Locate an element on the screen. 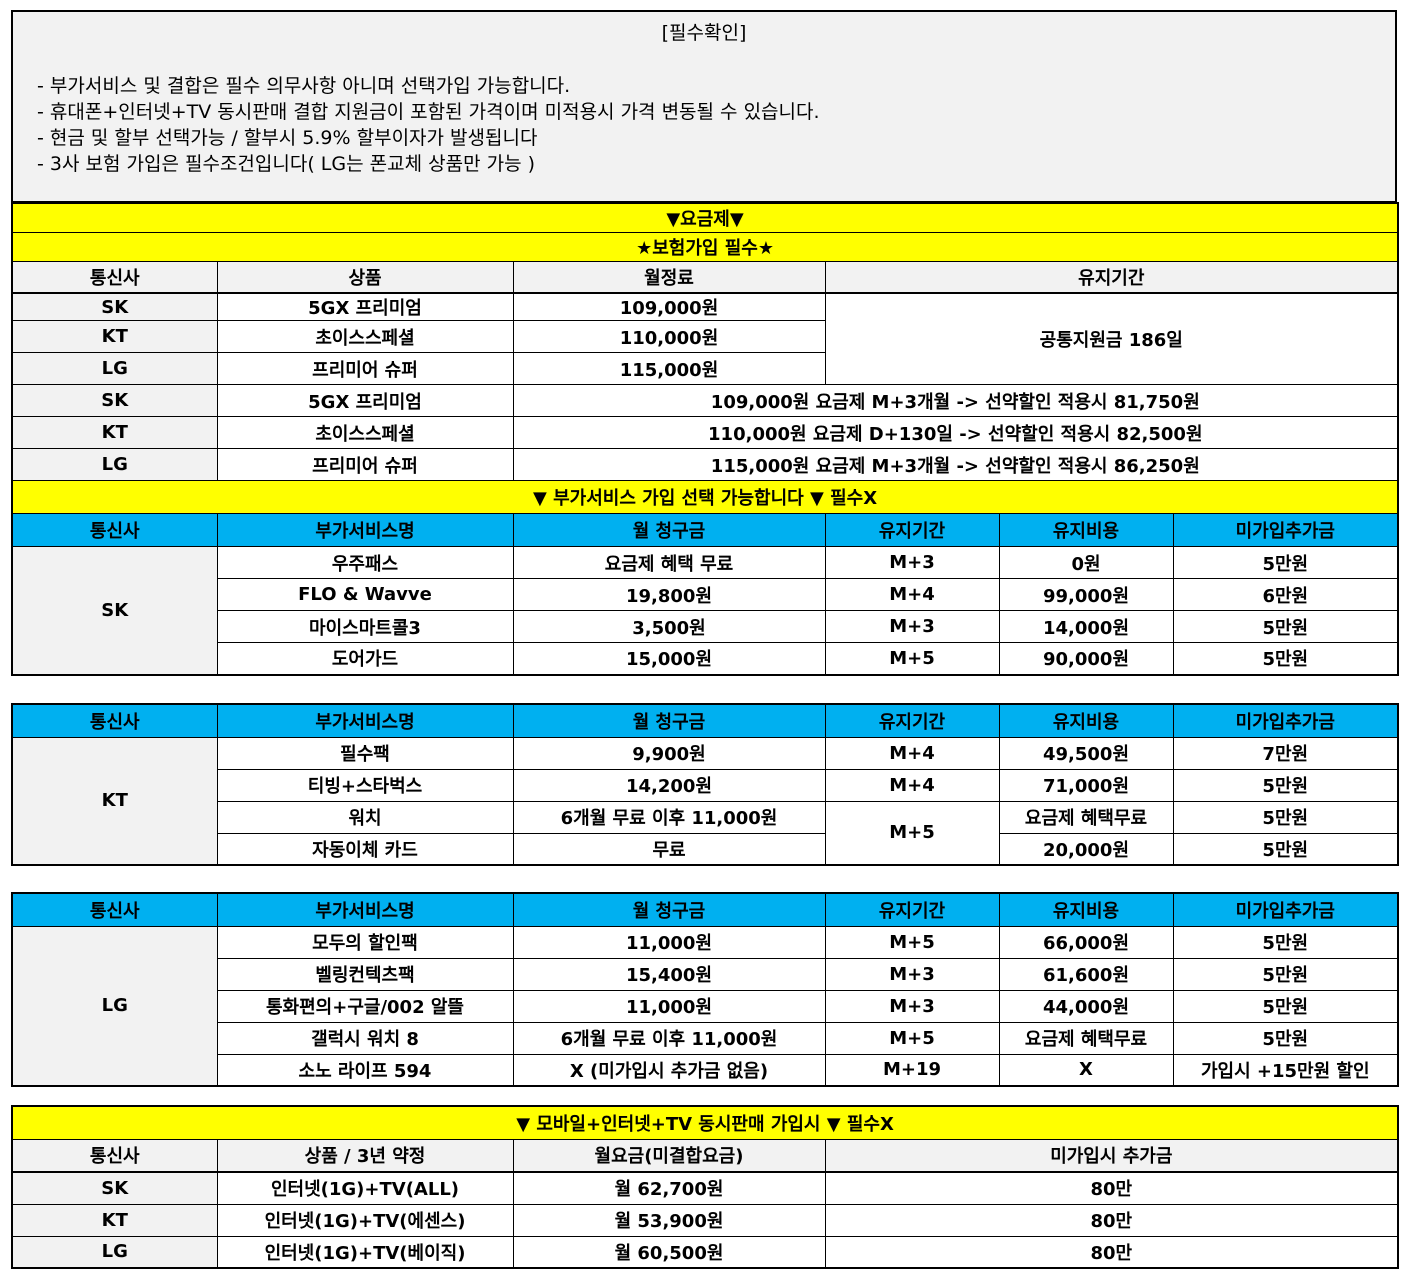 Image resolution: width=1406 pixels, height=1279 pixels. addon-name: 갤럭시 워치 8 is located at coordinates (365, 1038).